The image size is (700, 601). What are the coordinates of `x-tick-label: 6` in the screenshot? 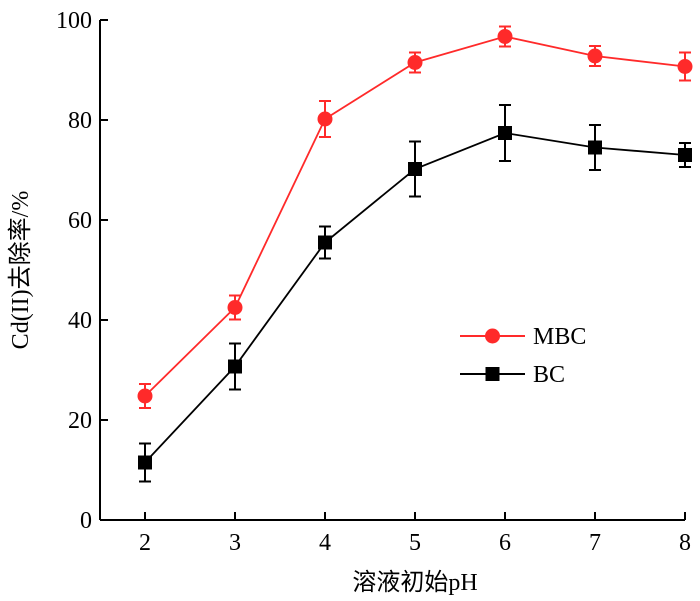 It's located at (505, 543).